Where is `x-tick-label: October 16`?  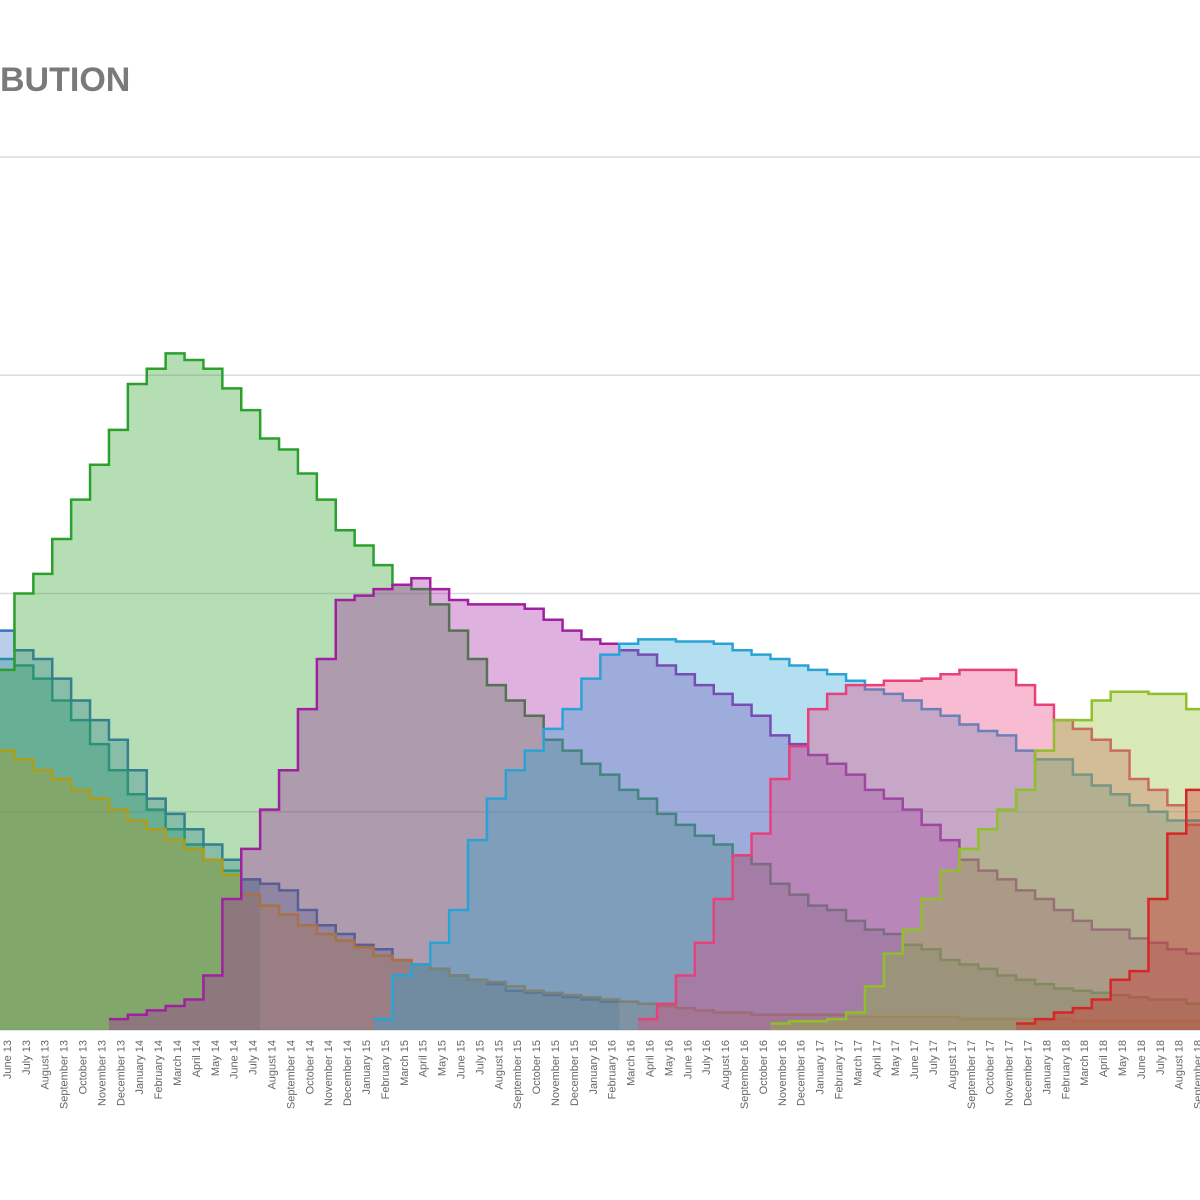
x-tick-label: October 16 is located at coordinates (764, 1067).